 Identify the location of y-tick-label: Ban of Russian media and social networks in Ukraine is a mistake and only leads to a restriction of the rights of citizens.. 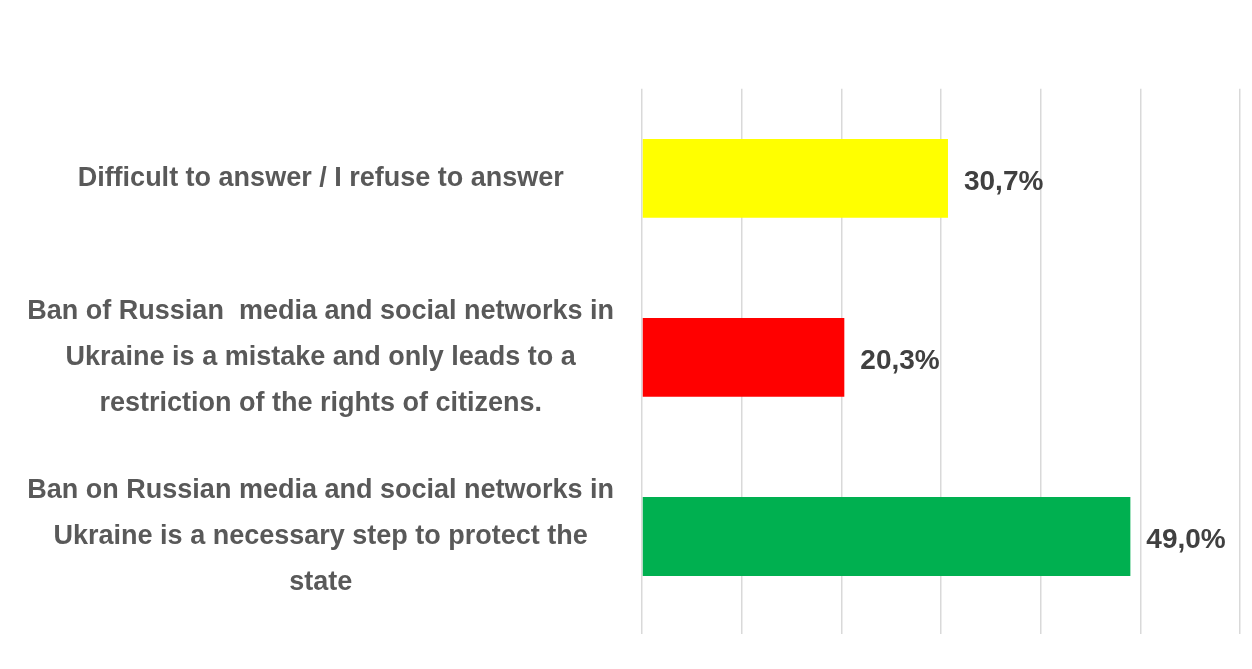
(321, 356).